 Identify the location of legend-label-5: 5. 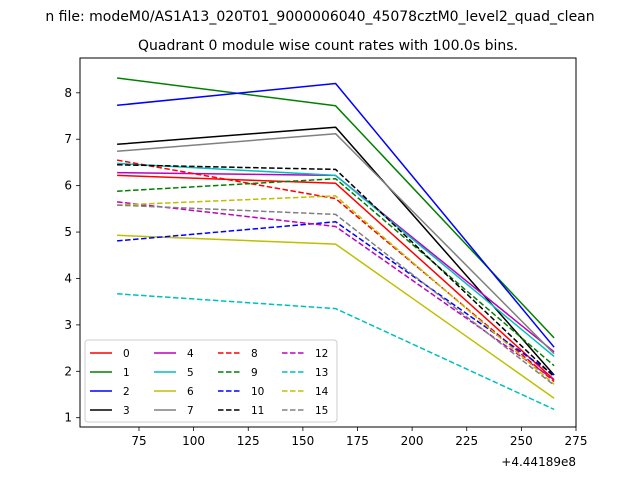
(190, 373).